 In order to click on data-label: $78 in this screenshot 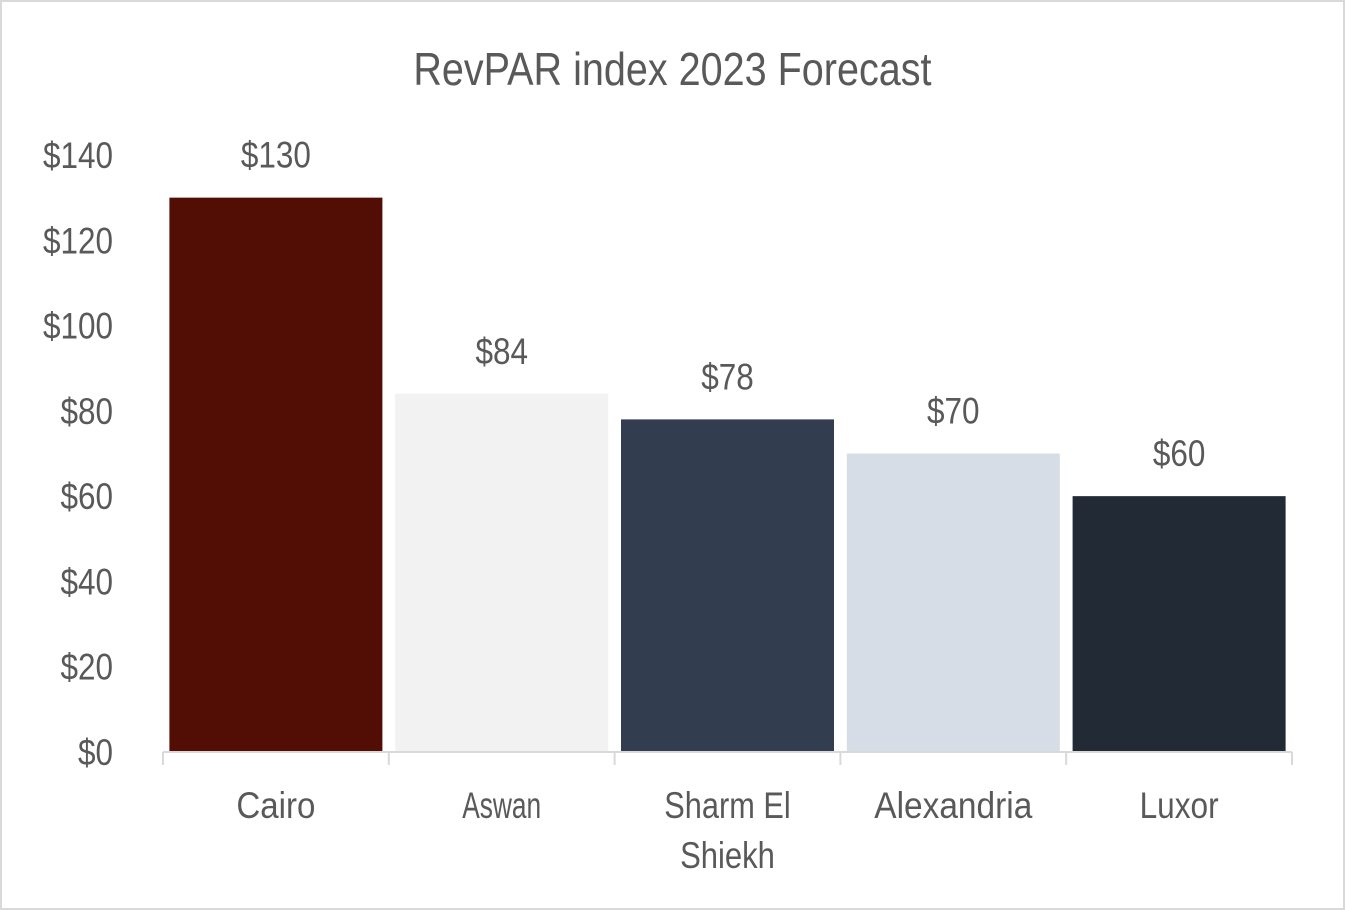, I will do `click(727, 376)`.